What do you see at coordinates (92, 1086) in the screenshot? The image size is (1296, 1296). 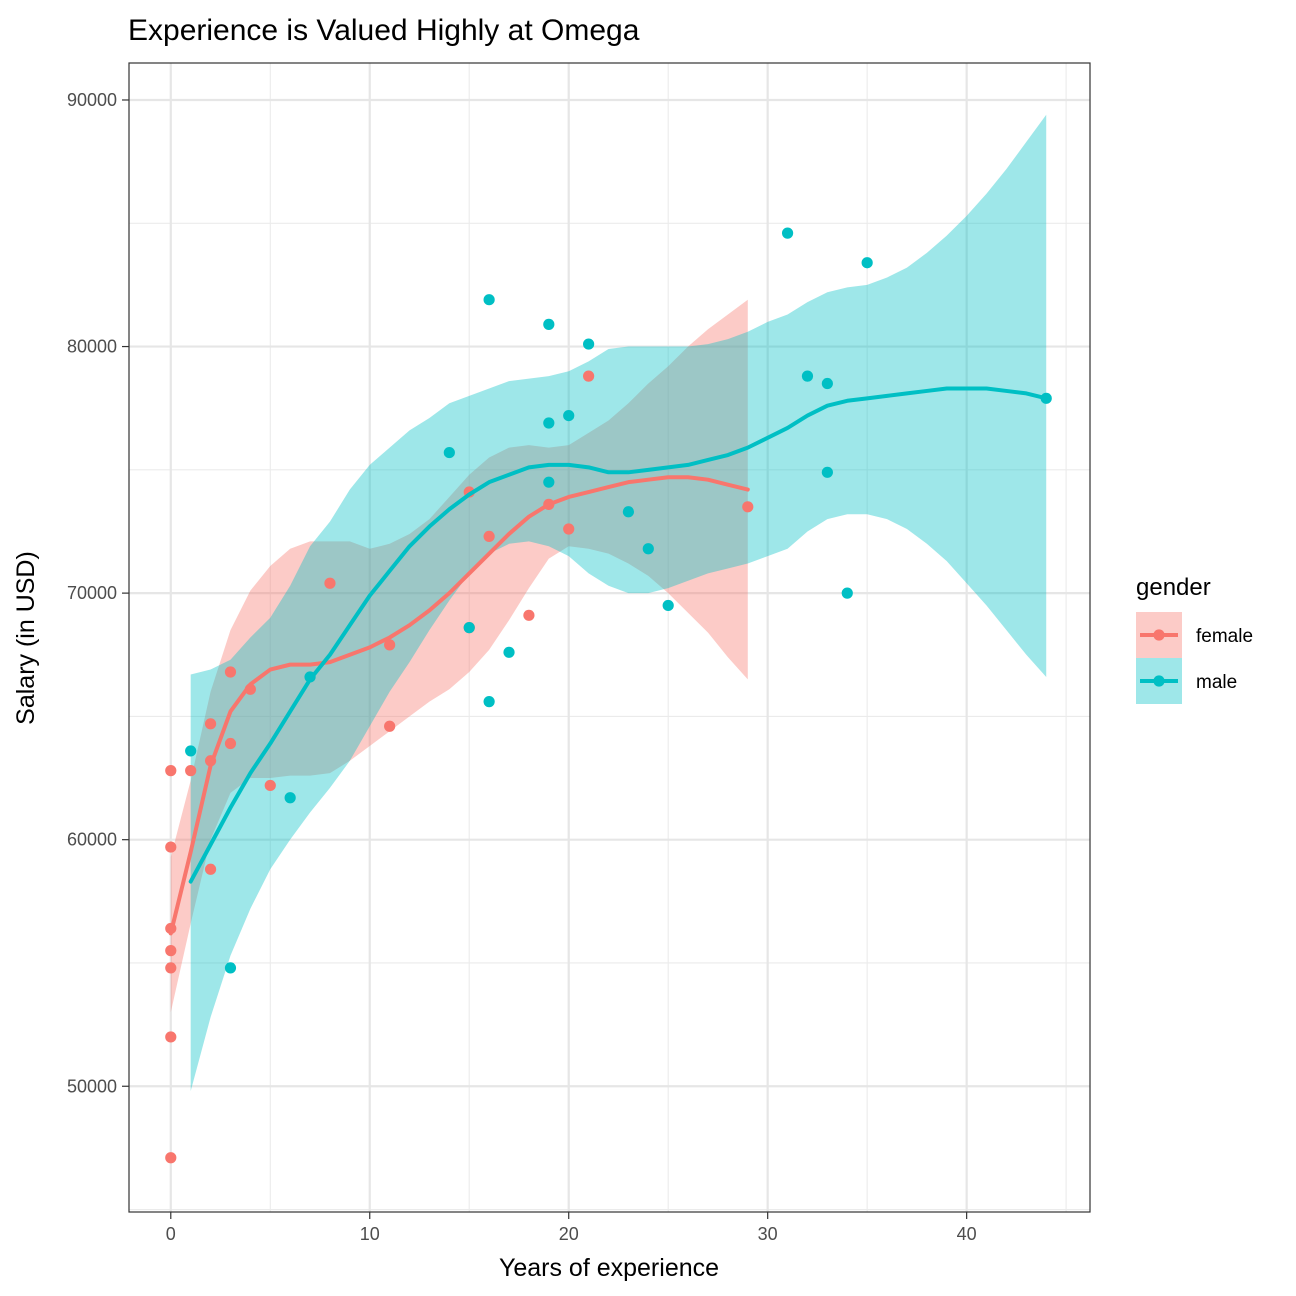 I see `y-tick-label: 50000` at bounding box center [92, 1086].